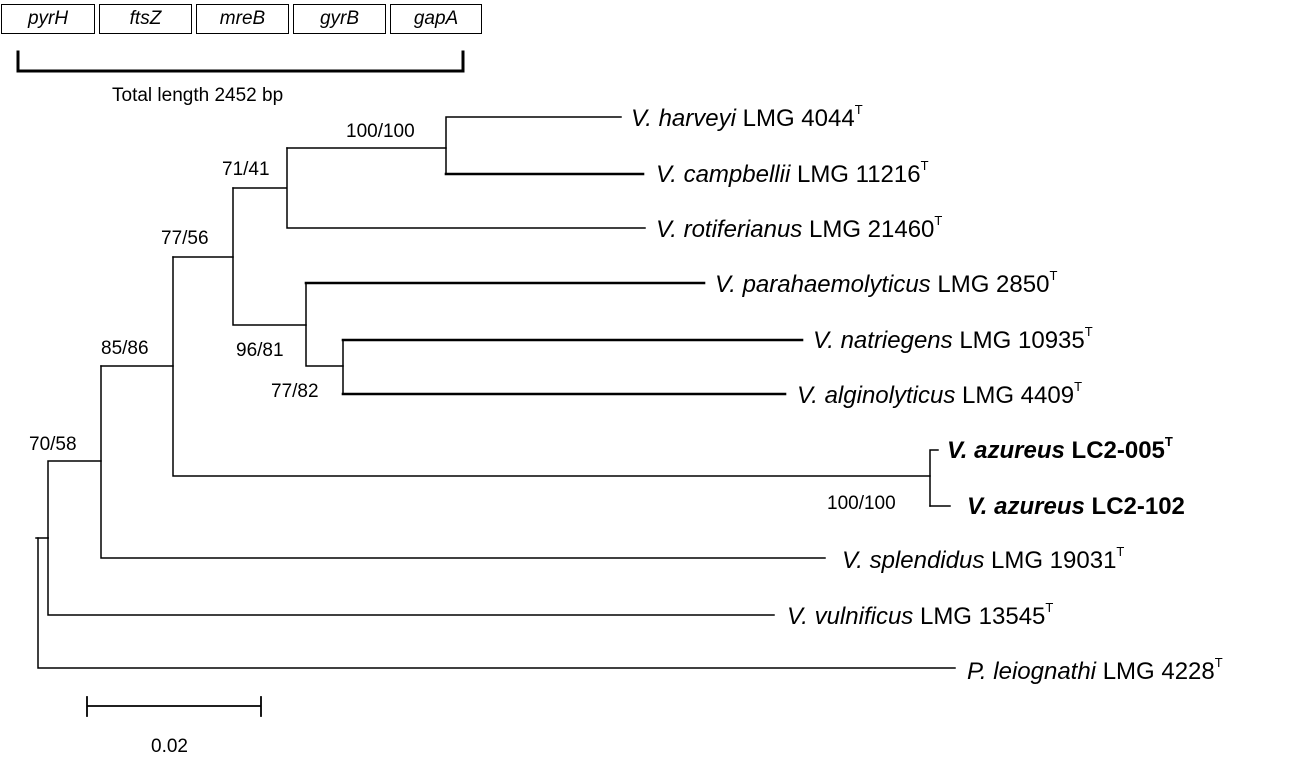  Describe the element at coordinates (436, 19) in the screenshot. I see `gene-box-gapa: gapA` at that location.